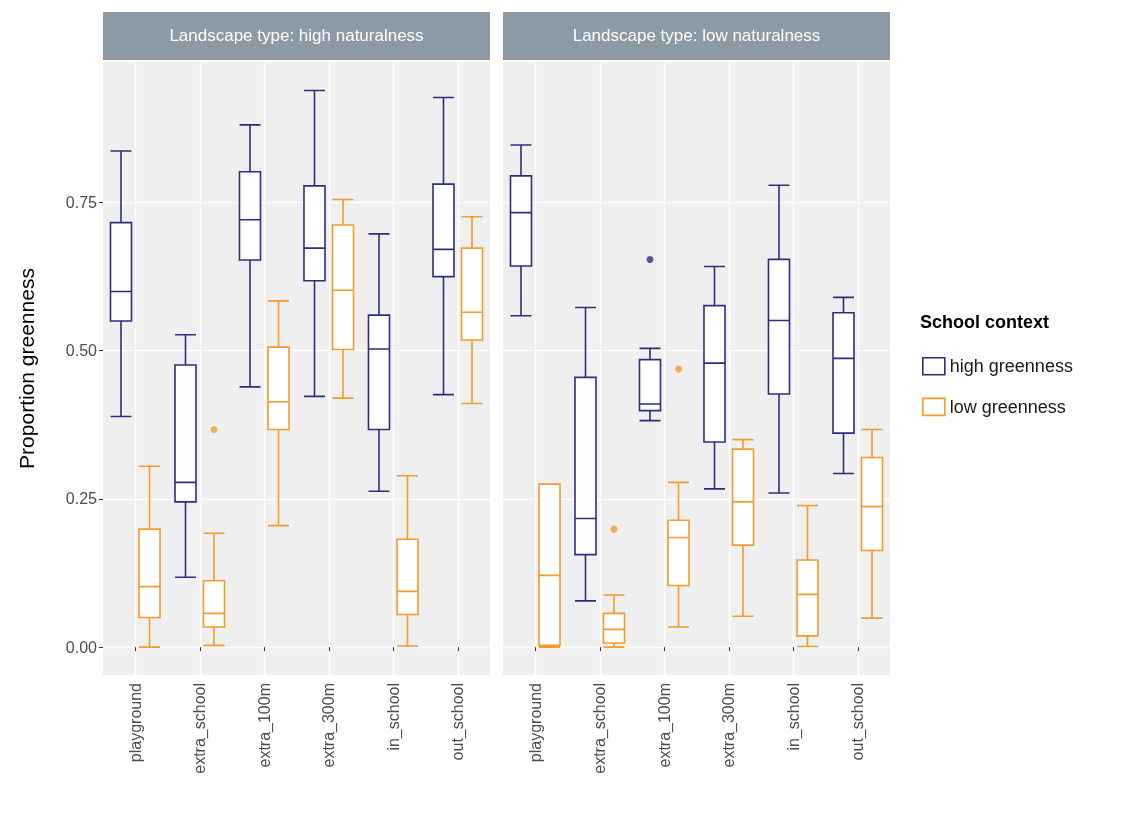  What do you see at coordinates (1011, 366) in the screenshot?
I see `legend-label: high greenness` at bounding box center [1011, 366].